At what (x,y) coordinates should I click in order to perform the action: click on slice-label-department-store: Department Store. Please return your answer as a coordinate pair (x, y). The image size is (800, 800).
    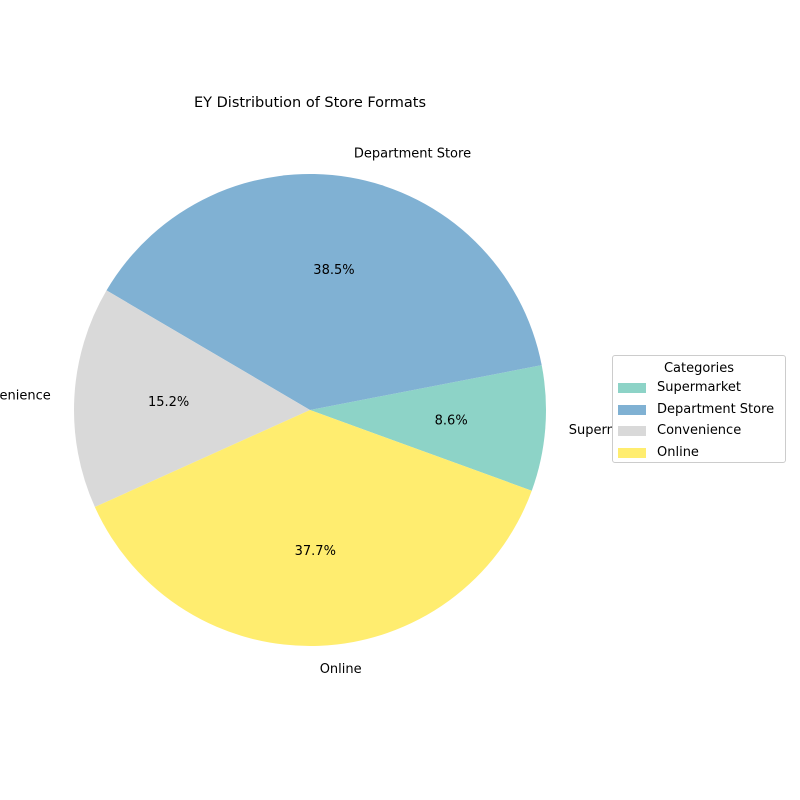
    Looking at the image, I should click on (412, 154).